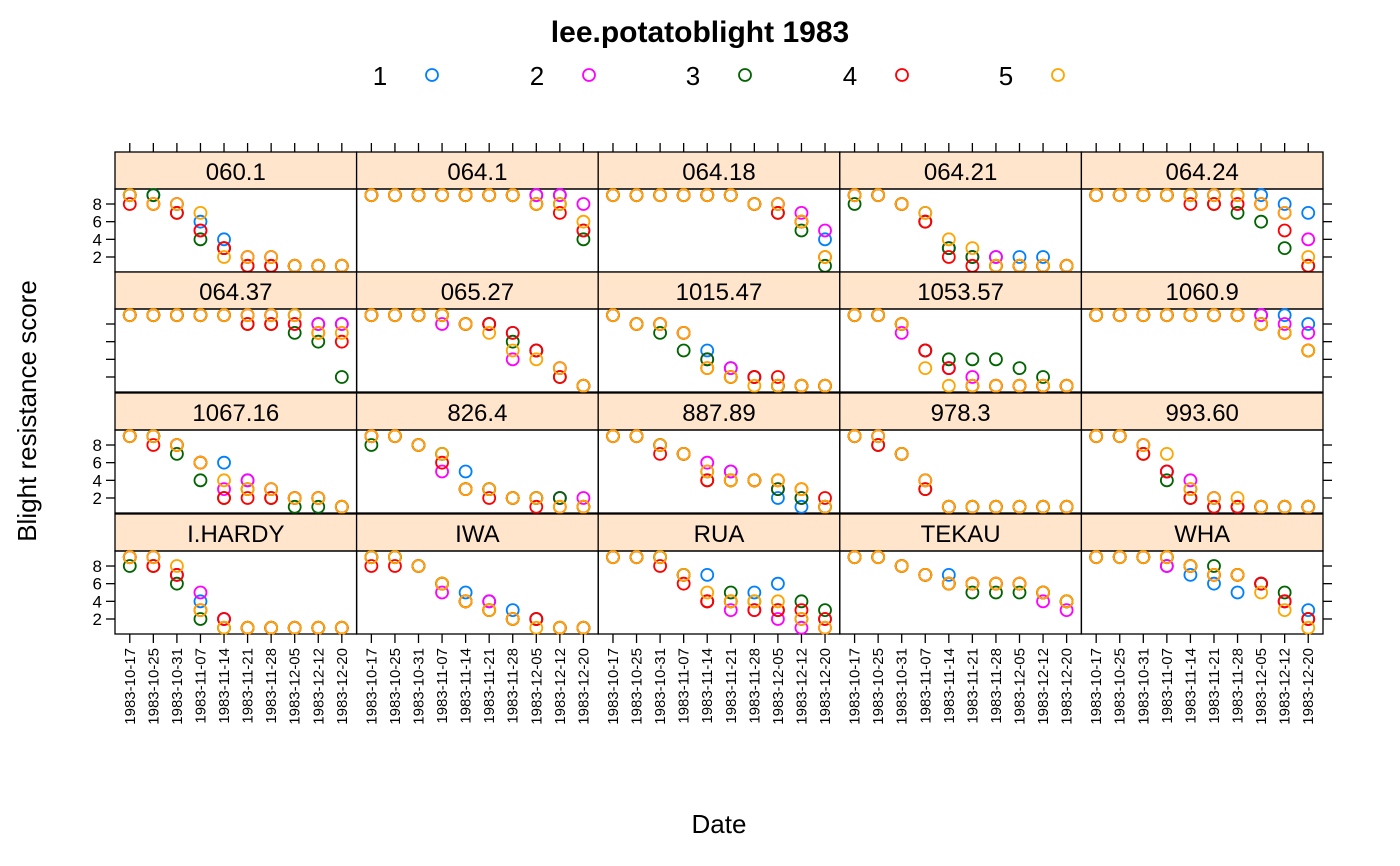 The height and width of the screenshot is (866, 1400). Describe the element at coordinates (719, 532) in the screenshot. I see `panel-strip` at that location.